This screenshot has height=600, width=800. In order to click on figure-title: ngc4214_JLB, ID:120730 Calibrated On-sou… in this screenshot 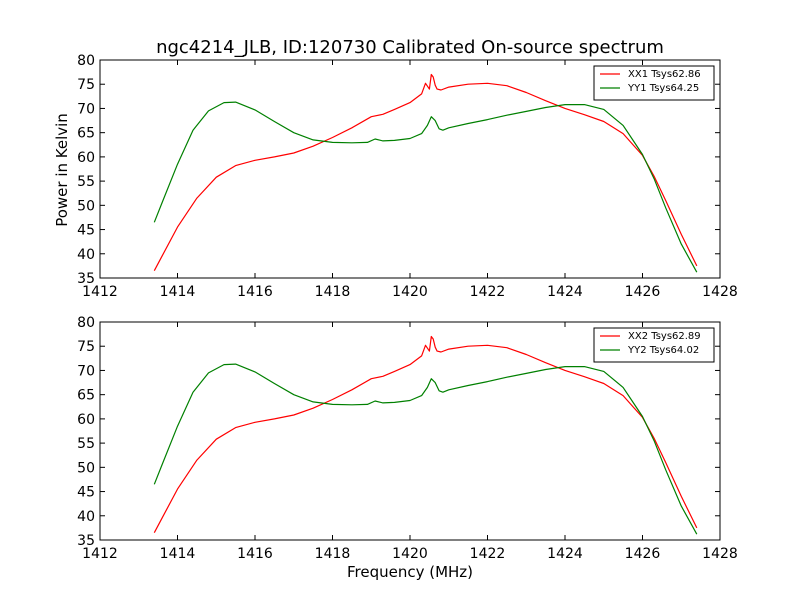, I will do `click(410, 47)`.